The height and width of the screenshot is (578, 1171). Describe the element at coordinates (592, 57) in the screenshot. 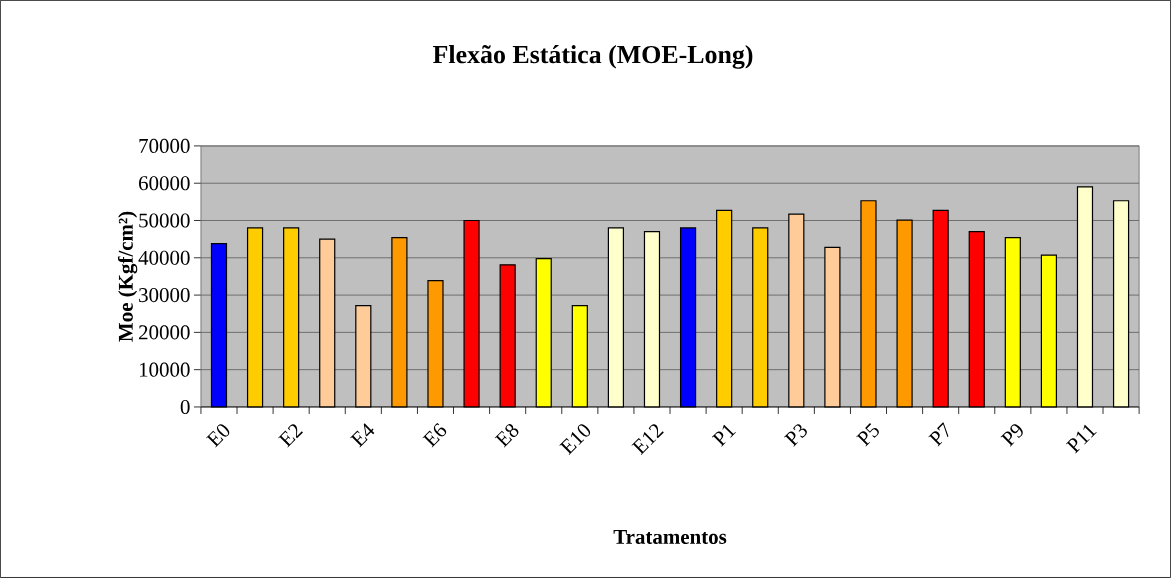

I see `chart-title: Flexão Estática (MOE-Long)` at that location.